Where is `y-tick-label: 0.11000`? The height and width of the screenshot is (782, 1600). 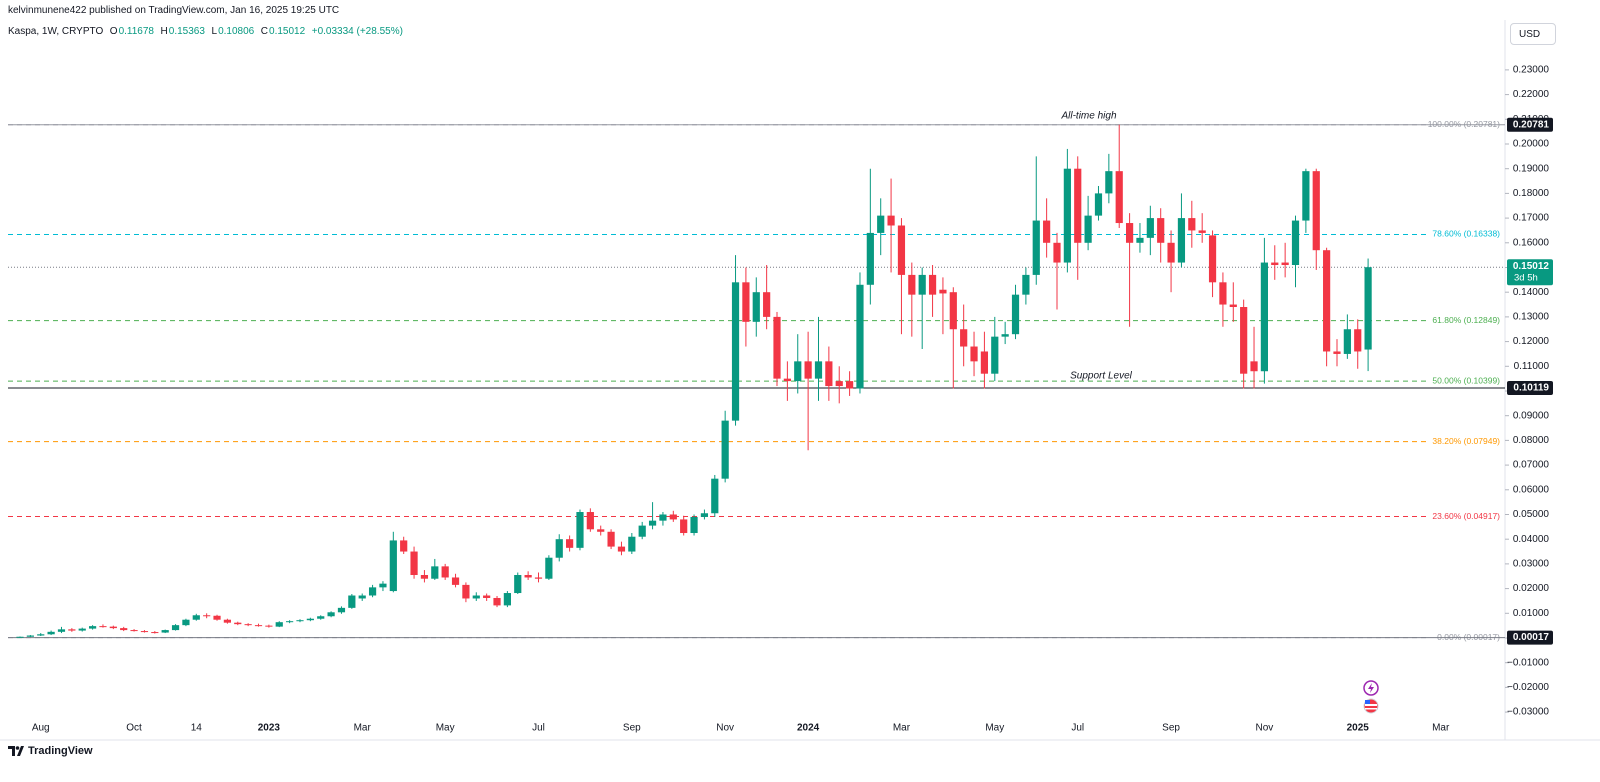
y-tick-label: 0.11000 is located at coordinates (1532, 366).